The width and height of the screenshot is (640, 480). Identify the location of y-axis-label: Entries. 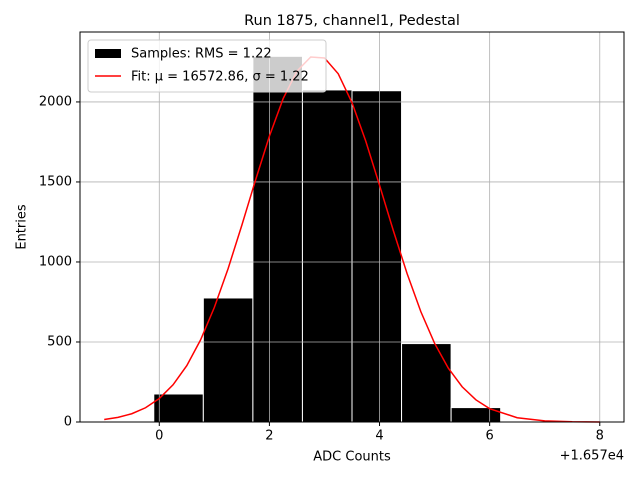
(22, 227).